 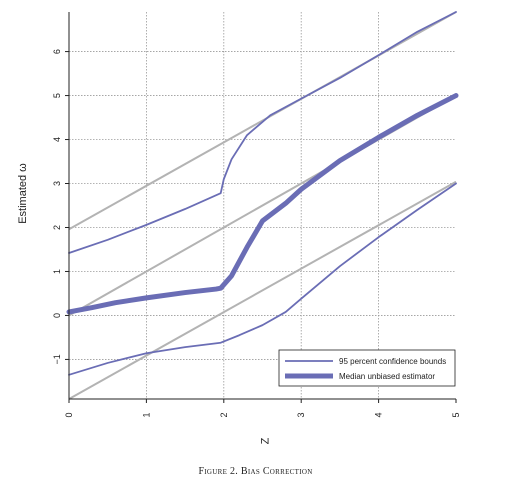 What do you see at coordinates (57, 183) in the screenshot?
I see `y-tick-label: 3` at bounding box center [57, 183].